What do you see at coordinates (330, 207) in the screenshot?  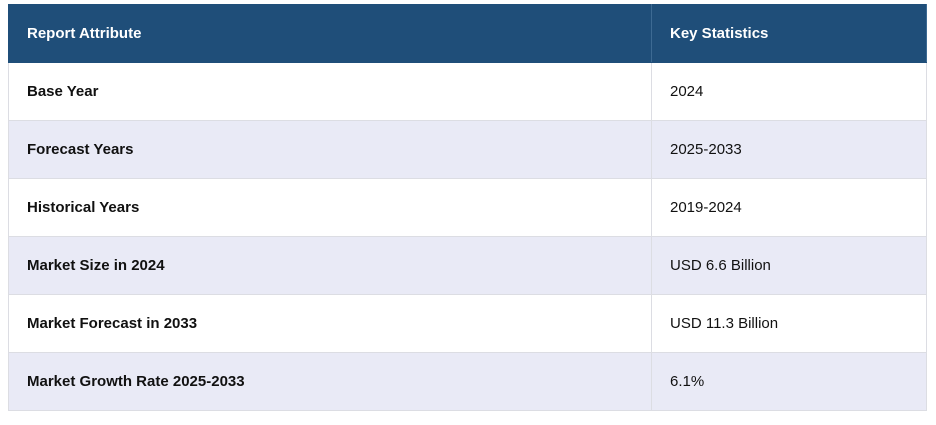 I see `attribute-cell: Historical Years` at bounding box center [330, 207].